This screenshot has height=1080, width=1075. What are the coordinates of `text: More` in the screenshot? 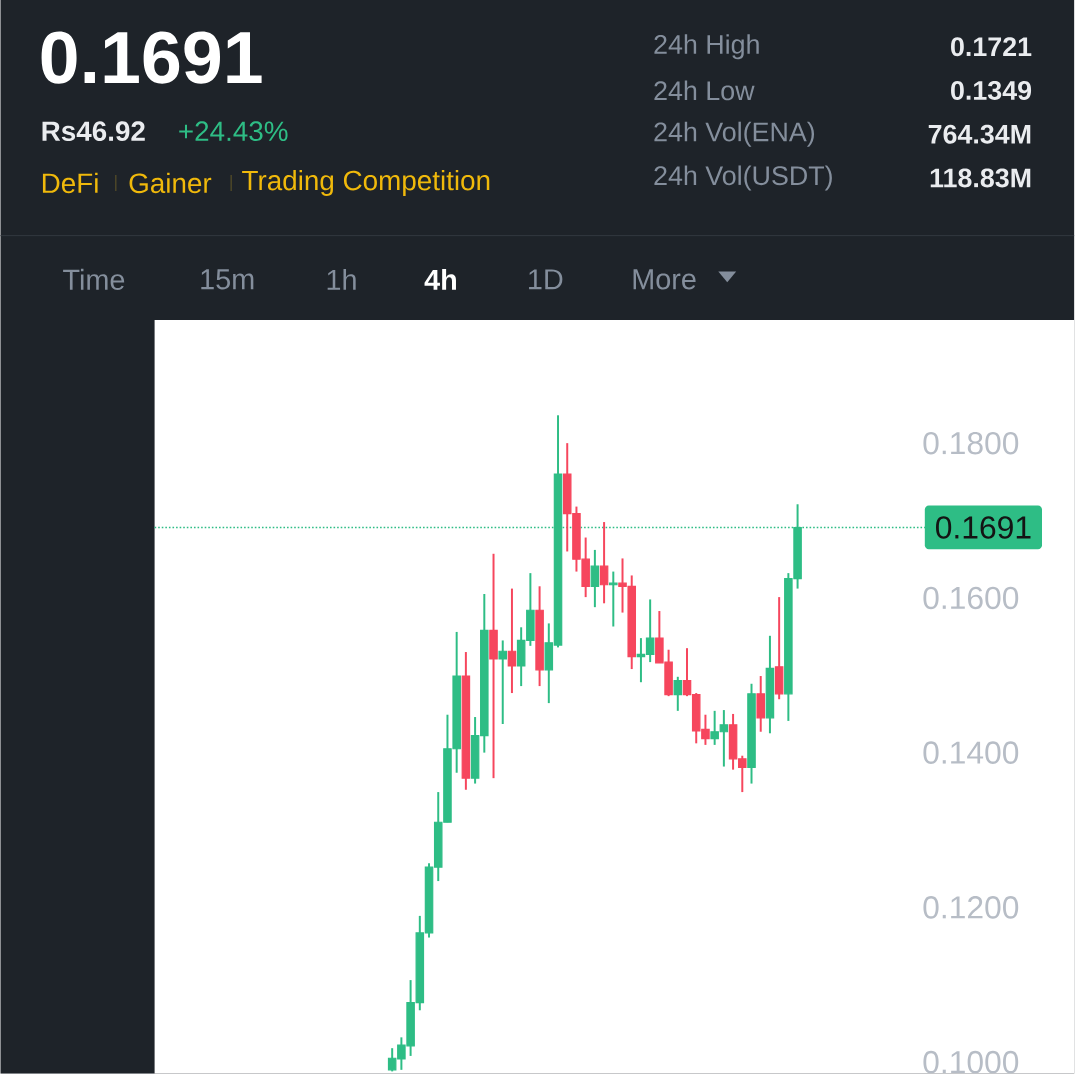 It's located at (664, 279).